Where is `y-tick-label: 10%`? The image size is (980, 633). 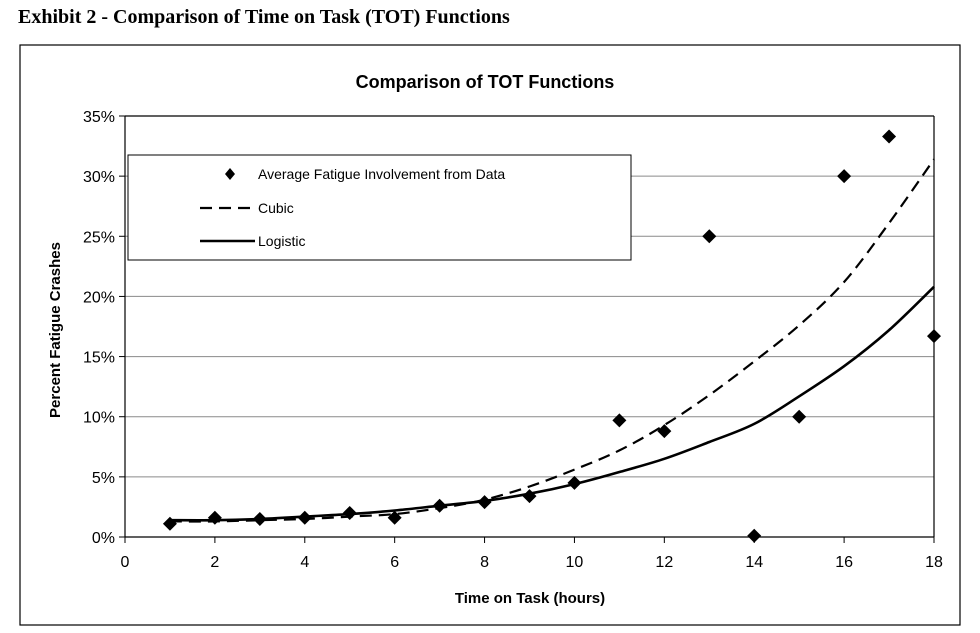 y-tick-label: 10% is located at coordinates (99, 418).